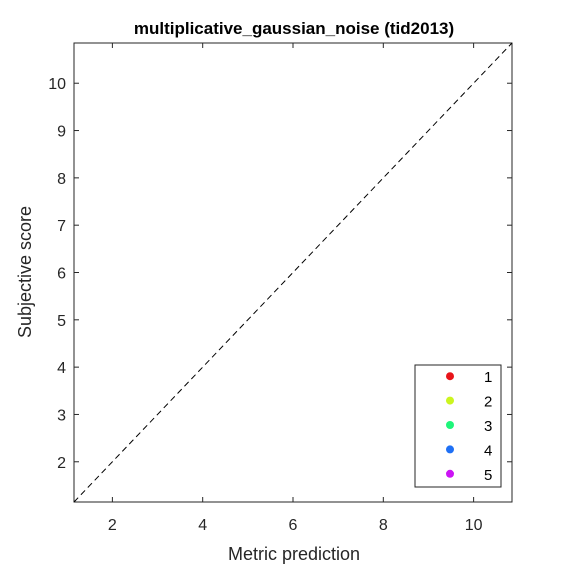 The image size is (567, 567). What do you see at coordinates (61, 226) in the screenshot?
I see `y-tick-label: 7` at bounding box center [61, 226].